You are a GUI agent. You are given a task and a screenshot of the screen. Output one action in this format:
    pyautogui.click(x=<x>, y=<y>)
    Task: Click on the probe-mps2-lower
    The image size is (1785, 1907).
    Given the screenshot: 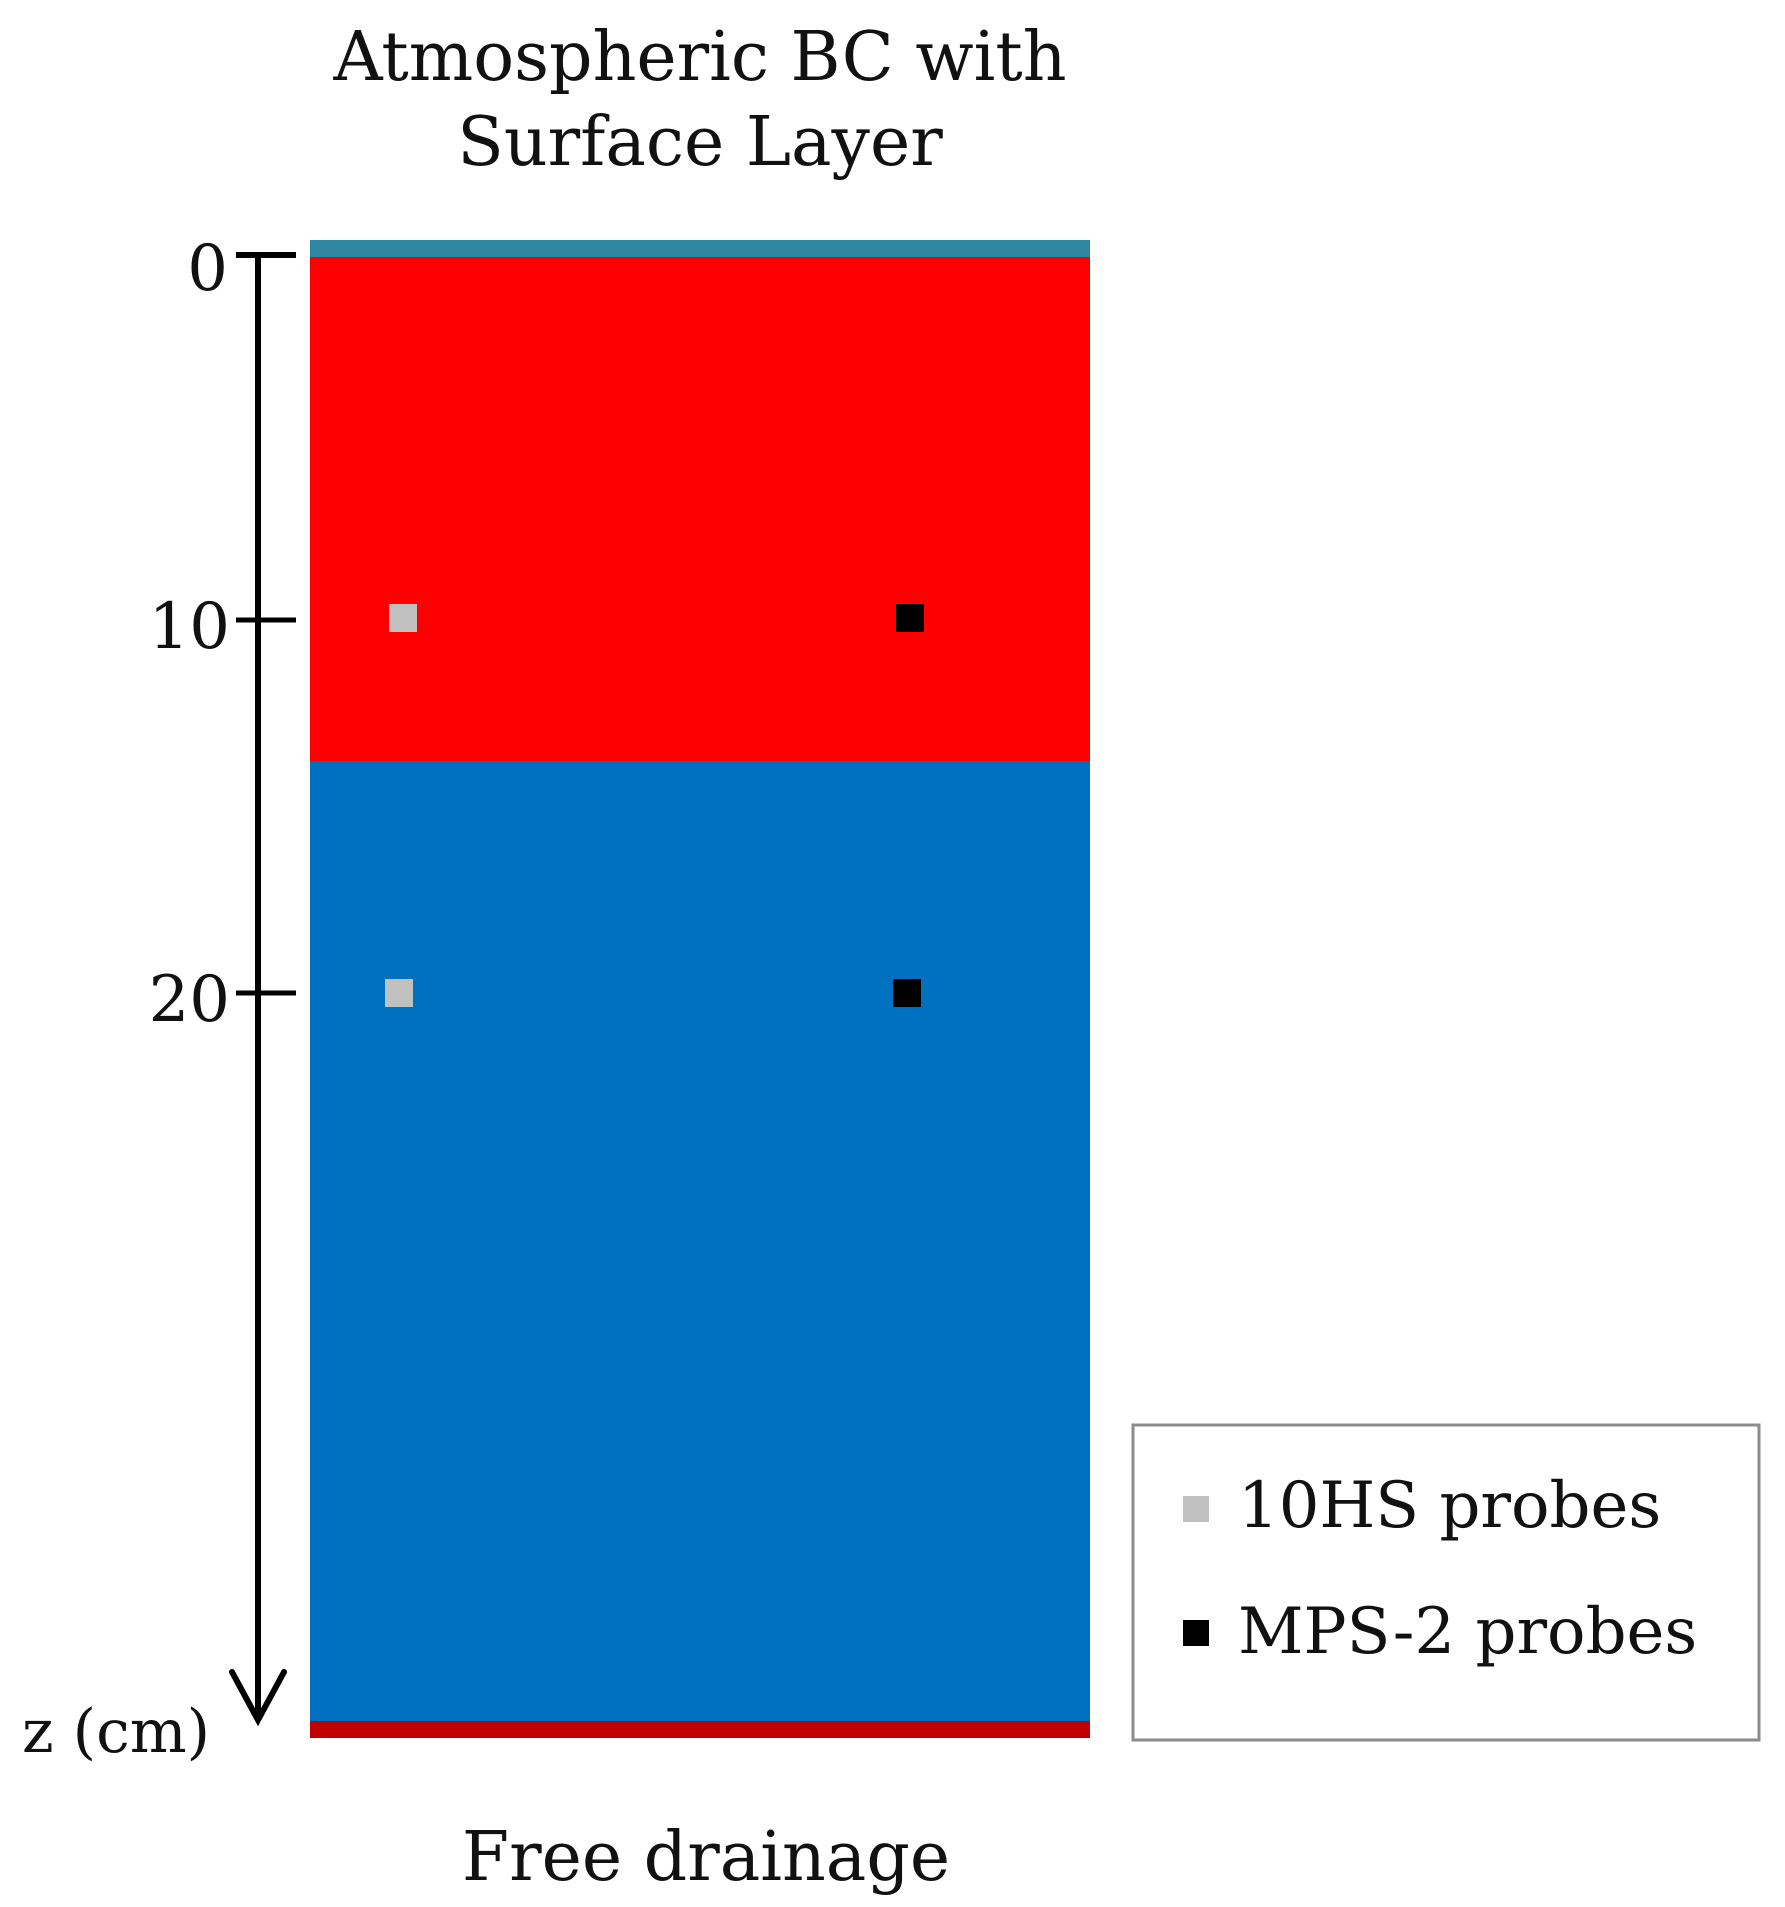 What is the action you would take?
    pyautogui.click(x=907, y=993)
    